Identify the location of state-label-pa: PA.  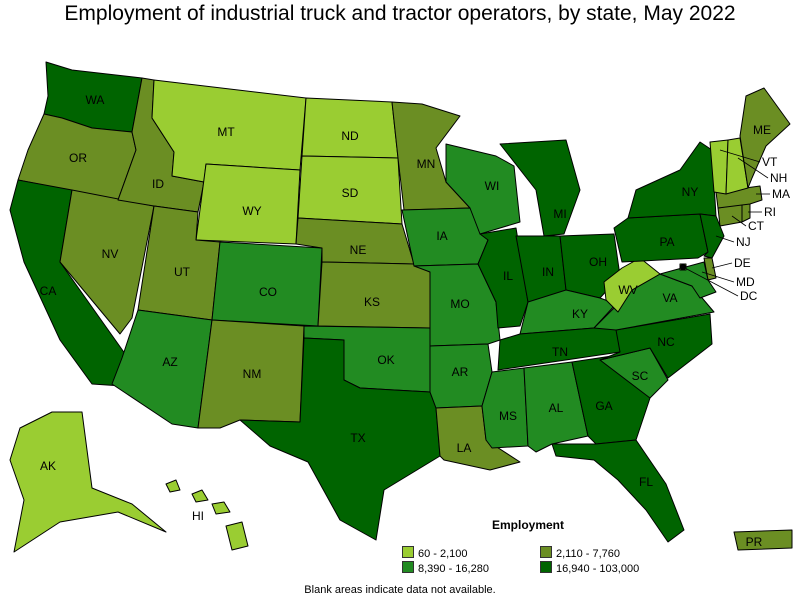
(666, 242).